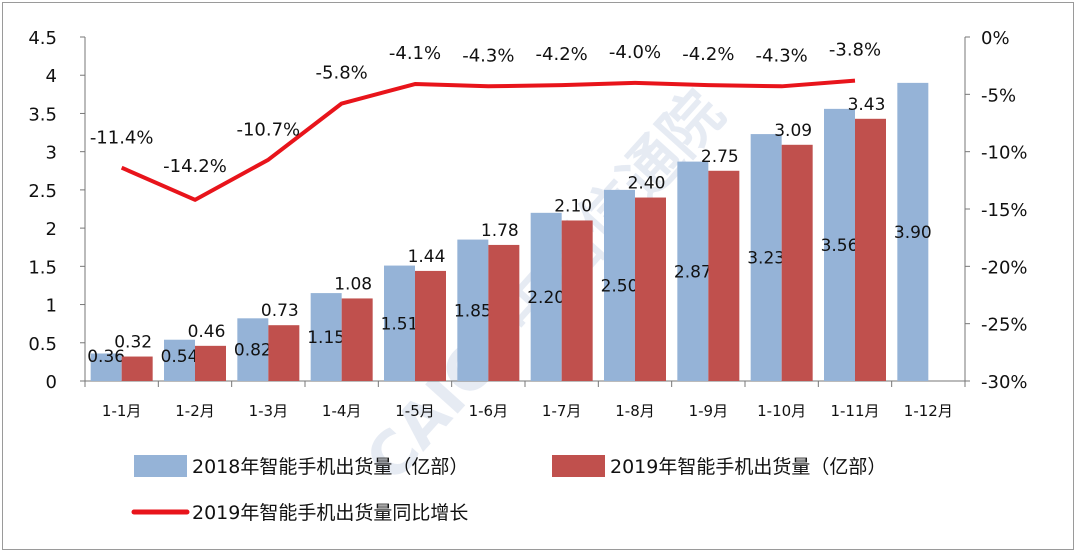 The width and height of the screenshot is (1080, 559). Describe the element at coordinates (1004, 325) in the screenshot. I see `y2-tick-label: -25%` at that location.